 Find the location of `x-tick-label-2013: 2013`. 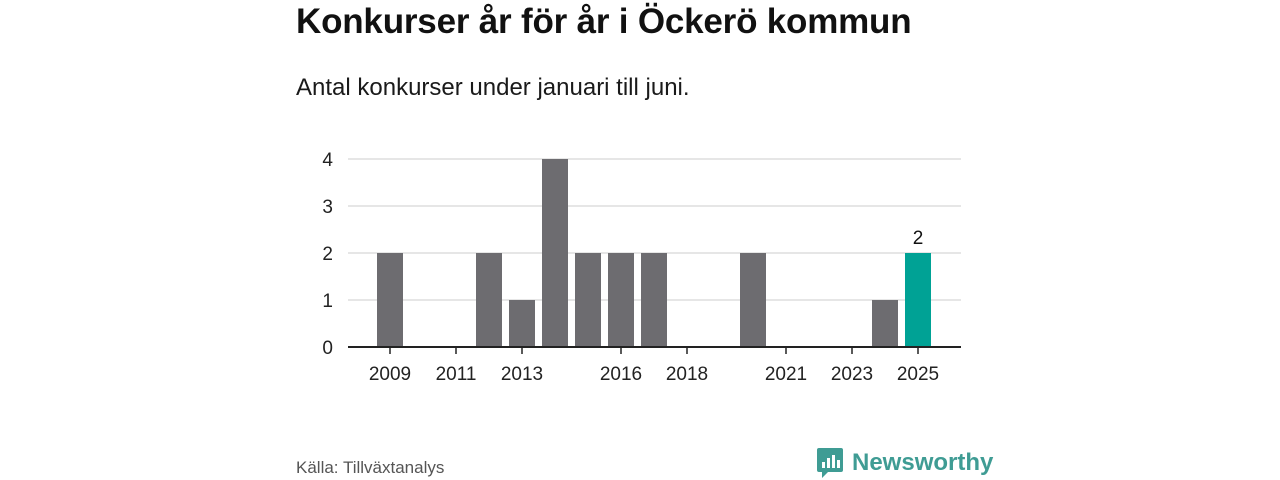

x-tick-label-2013: 2013 is located at coordinates (522, 374).